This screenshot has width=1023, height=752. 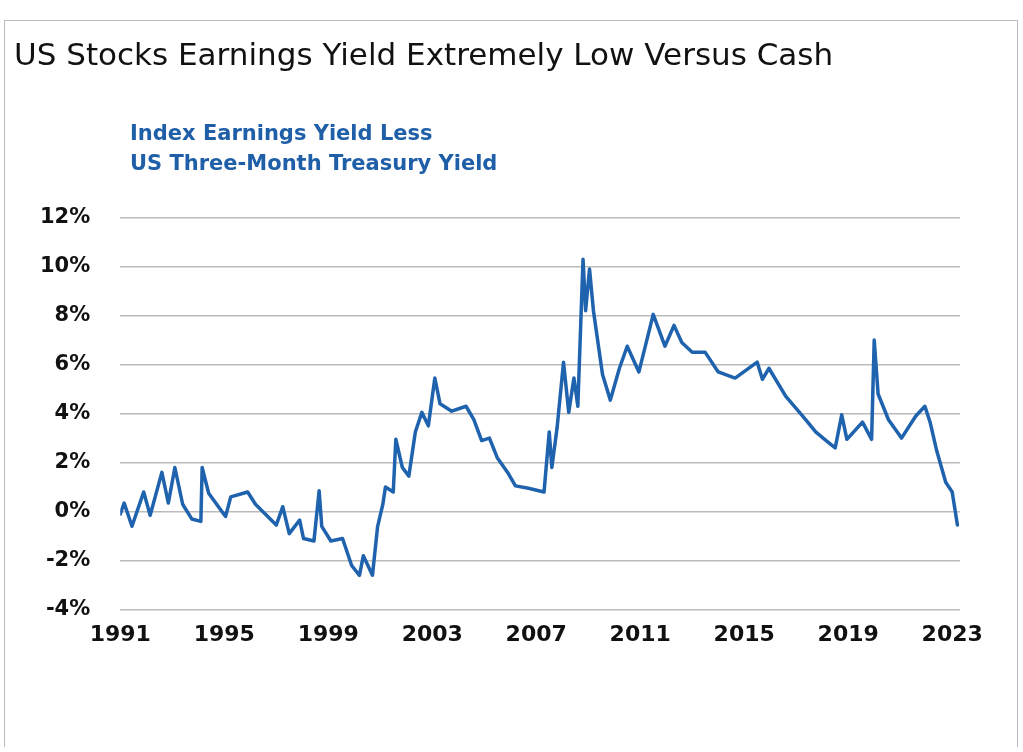 What do you see at coordinates (72, 363) in the screenshot?
I see `y-tick-label: 6%` at bounding box center [72, 363].